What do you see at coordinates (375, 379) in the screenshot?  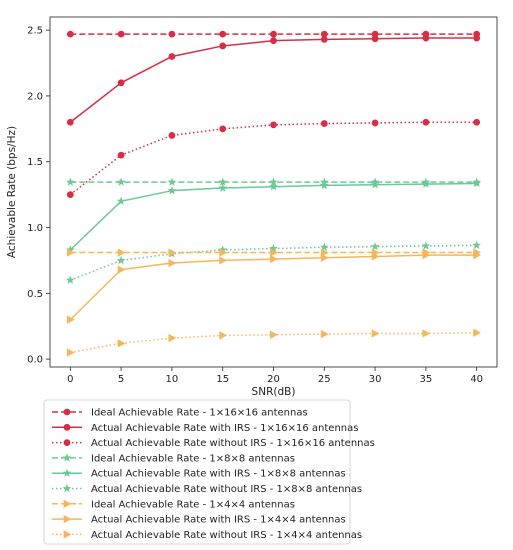 I see `x-tick-label-7: 30` at bounding box center [375, 379].